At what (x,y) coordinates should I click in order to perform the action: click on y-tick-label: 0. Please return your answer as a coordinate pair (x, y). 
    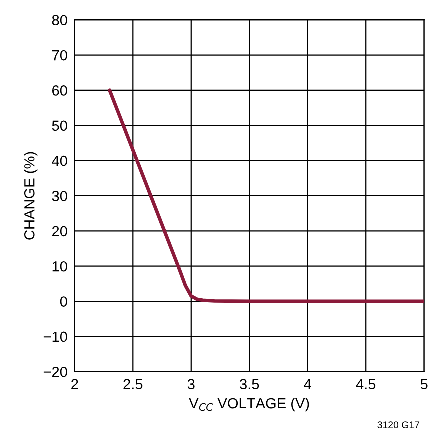
    Looking at the image, I should click on (64, 301).